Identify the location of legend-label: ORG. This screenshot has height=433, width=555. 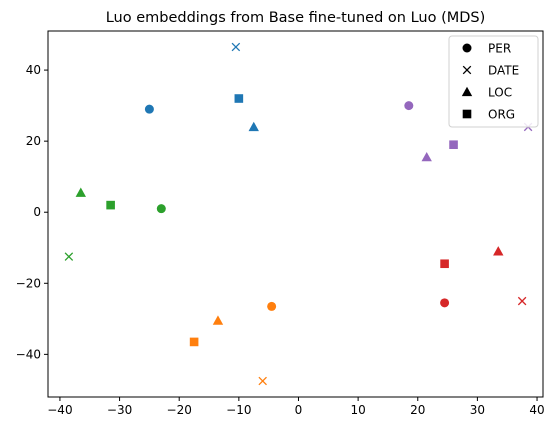
(501, 115).